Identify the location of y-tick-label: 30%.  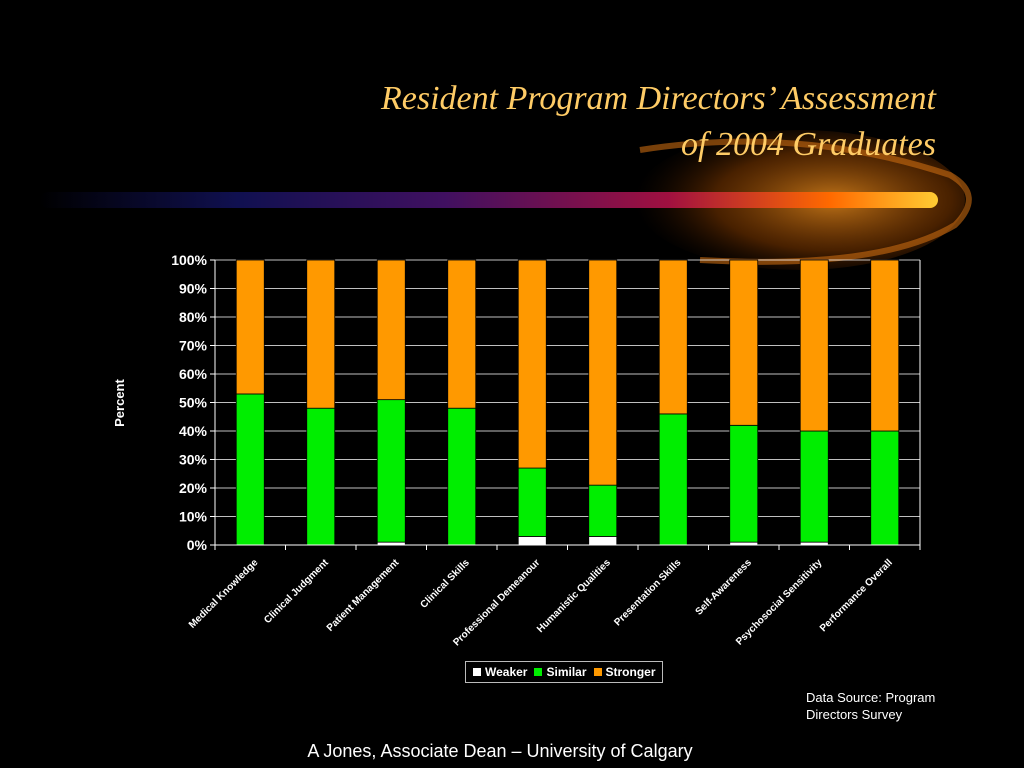
(193, 460).